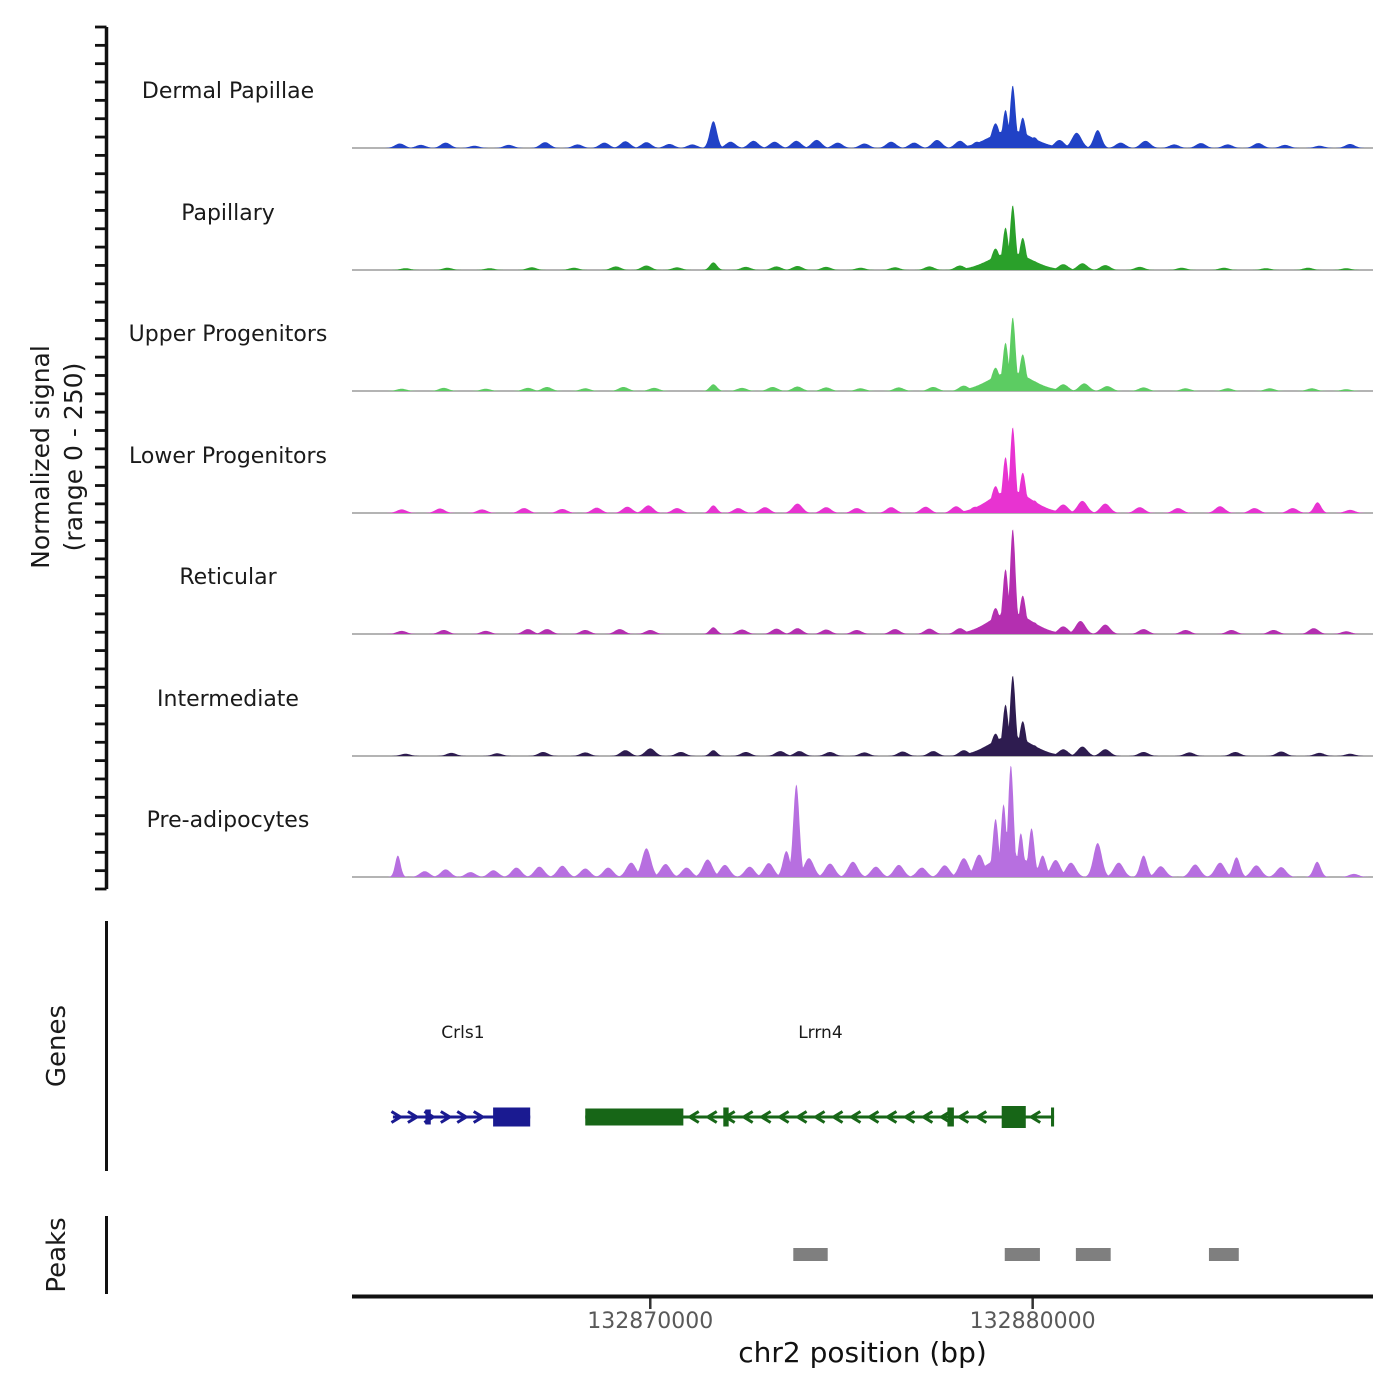 The height and width of the screenshot is (1400, 1400). Describe the element at coordinates (722, 1075) in the screenshot. I see `gene-models-track: Crls1 Lrrn4` at that location.